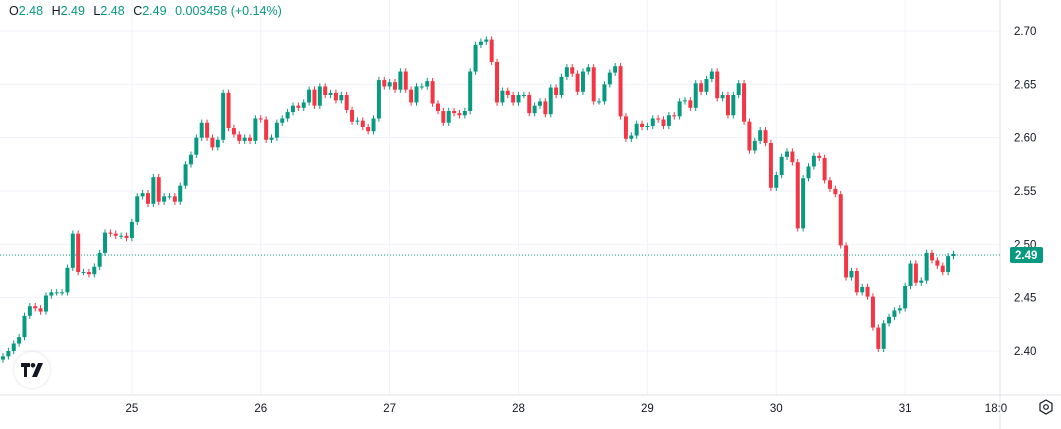 The image size is (1061, 429). What do you see at coordinates (647, 409) in the screenshot?
I see `x-tick-label: 29` at bounding box center [647, 409].